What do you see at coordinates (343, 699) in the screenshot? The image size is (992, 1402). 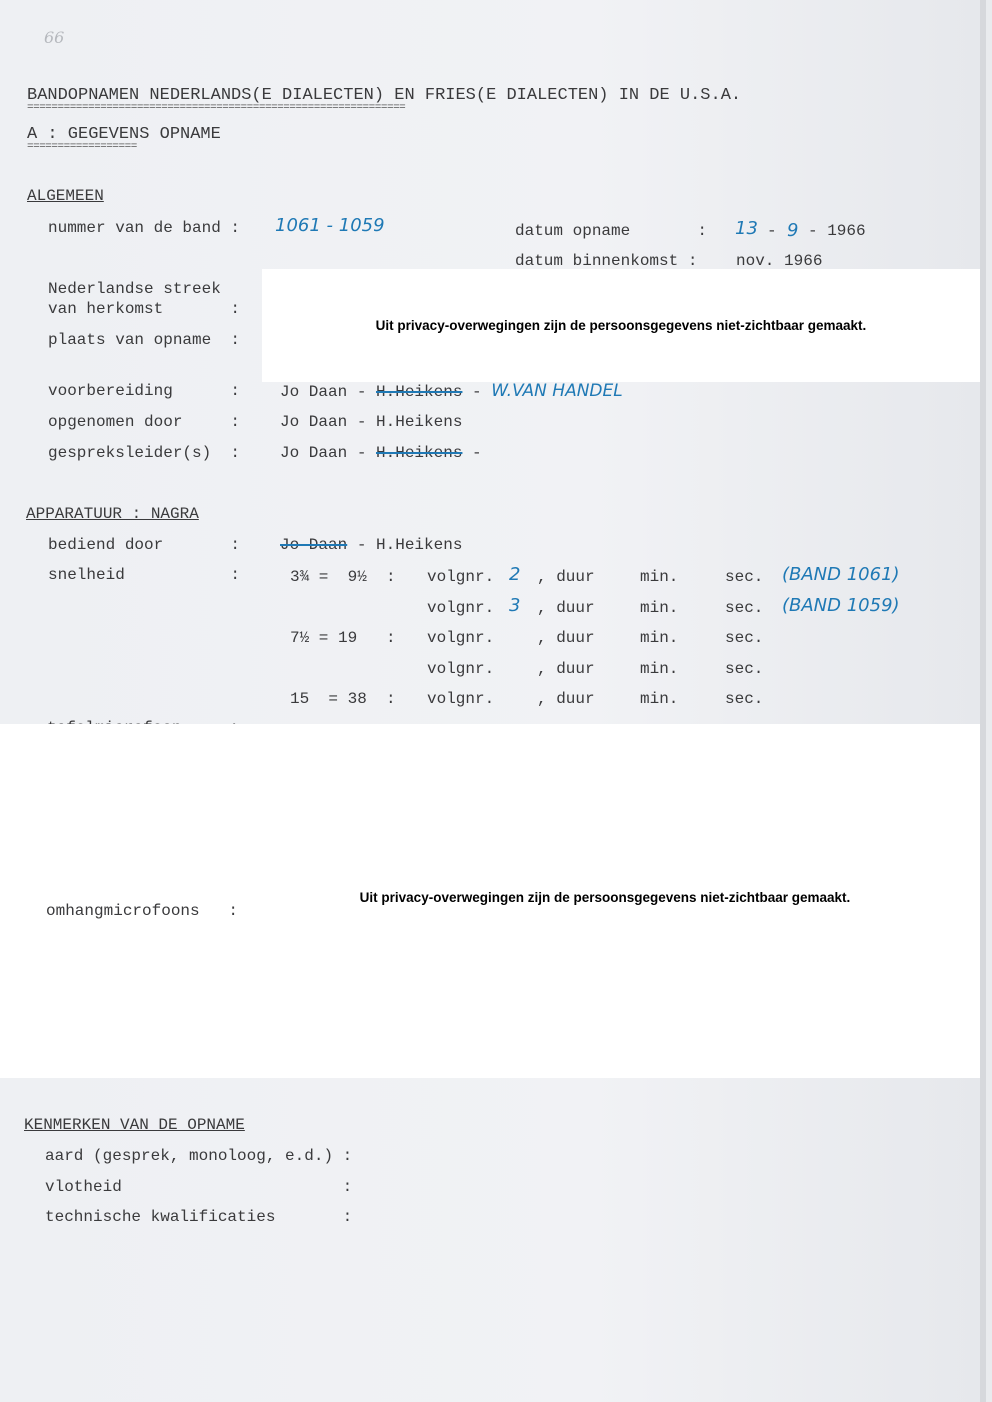 I see `speed-row-speed: 15 = 38 :` at bounding box center [343, 699].